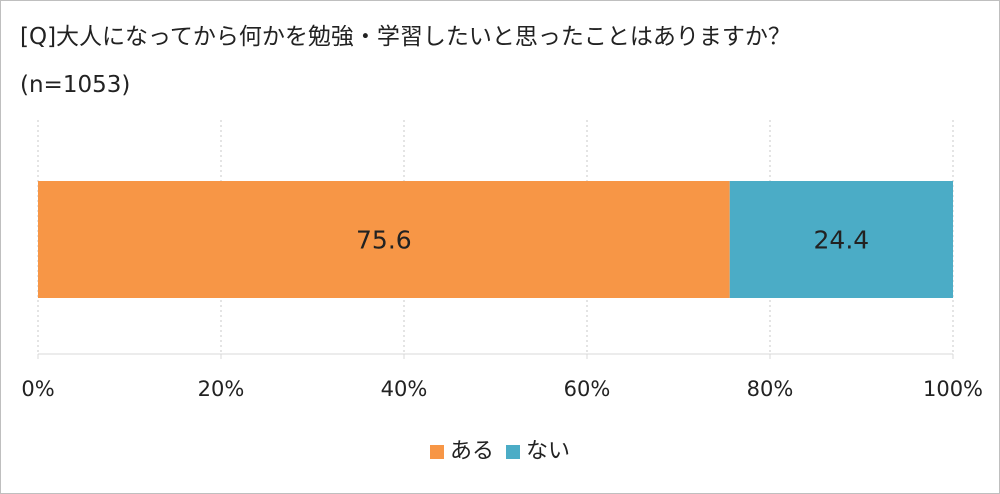  Describe the element at coordinates (37, 389) in the screenshot. I see `x-tick-label-0: 0%` at that location.